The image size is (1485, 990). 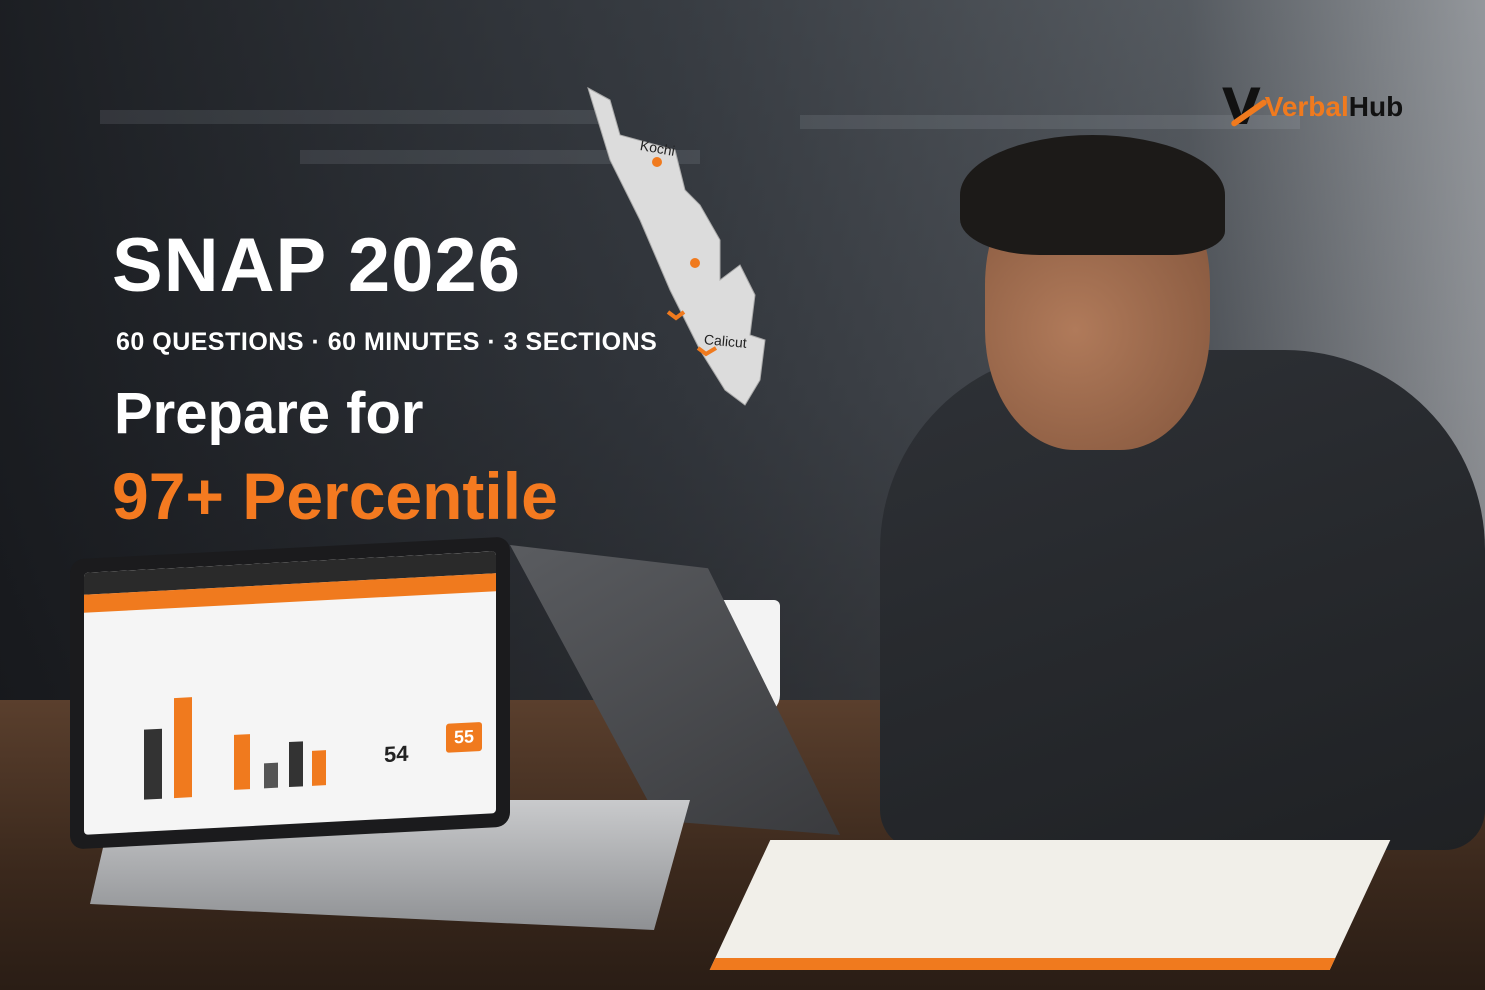 What do you see at coordinates (335, 496) in the screenshot?
I see `headline-line2: 97+ Percentile` at bounding box center [335, 496].